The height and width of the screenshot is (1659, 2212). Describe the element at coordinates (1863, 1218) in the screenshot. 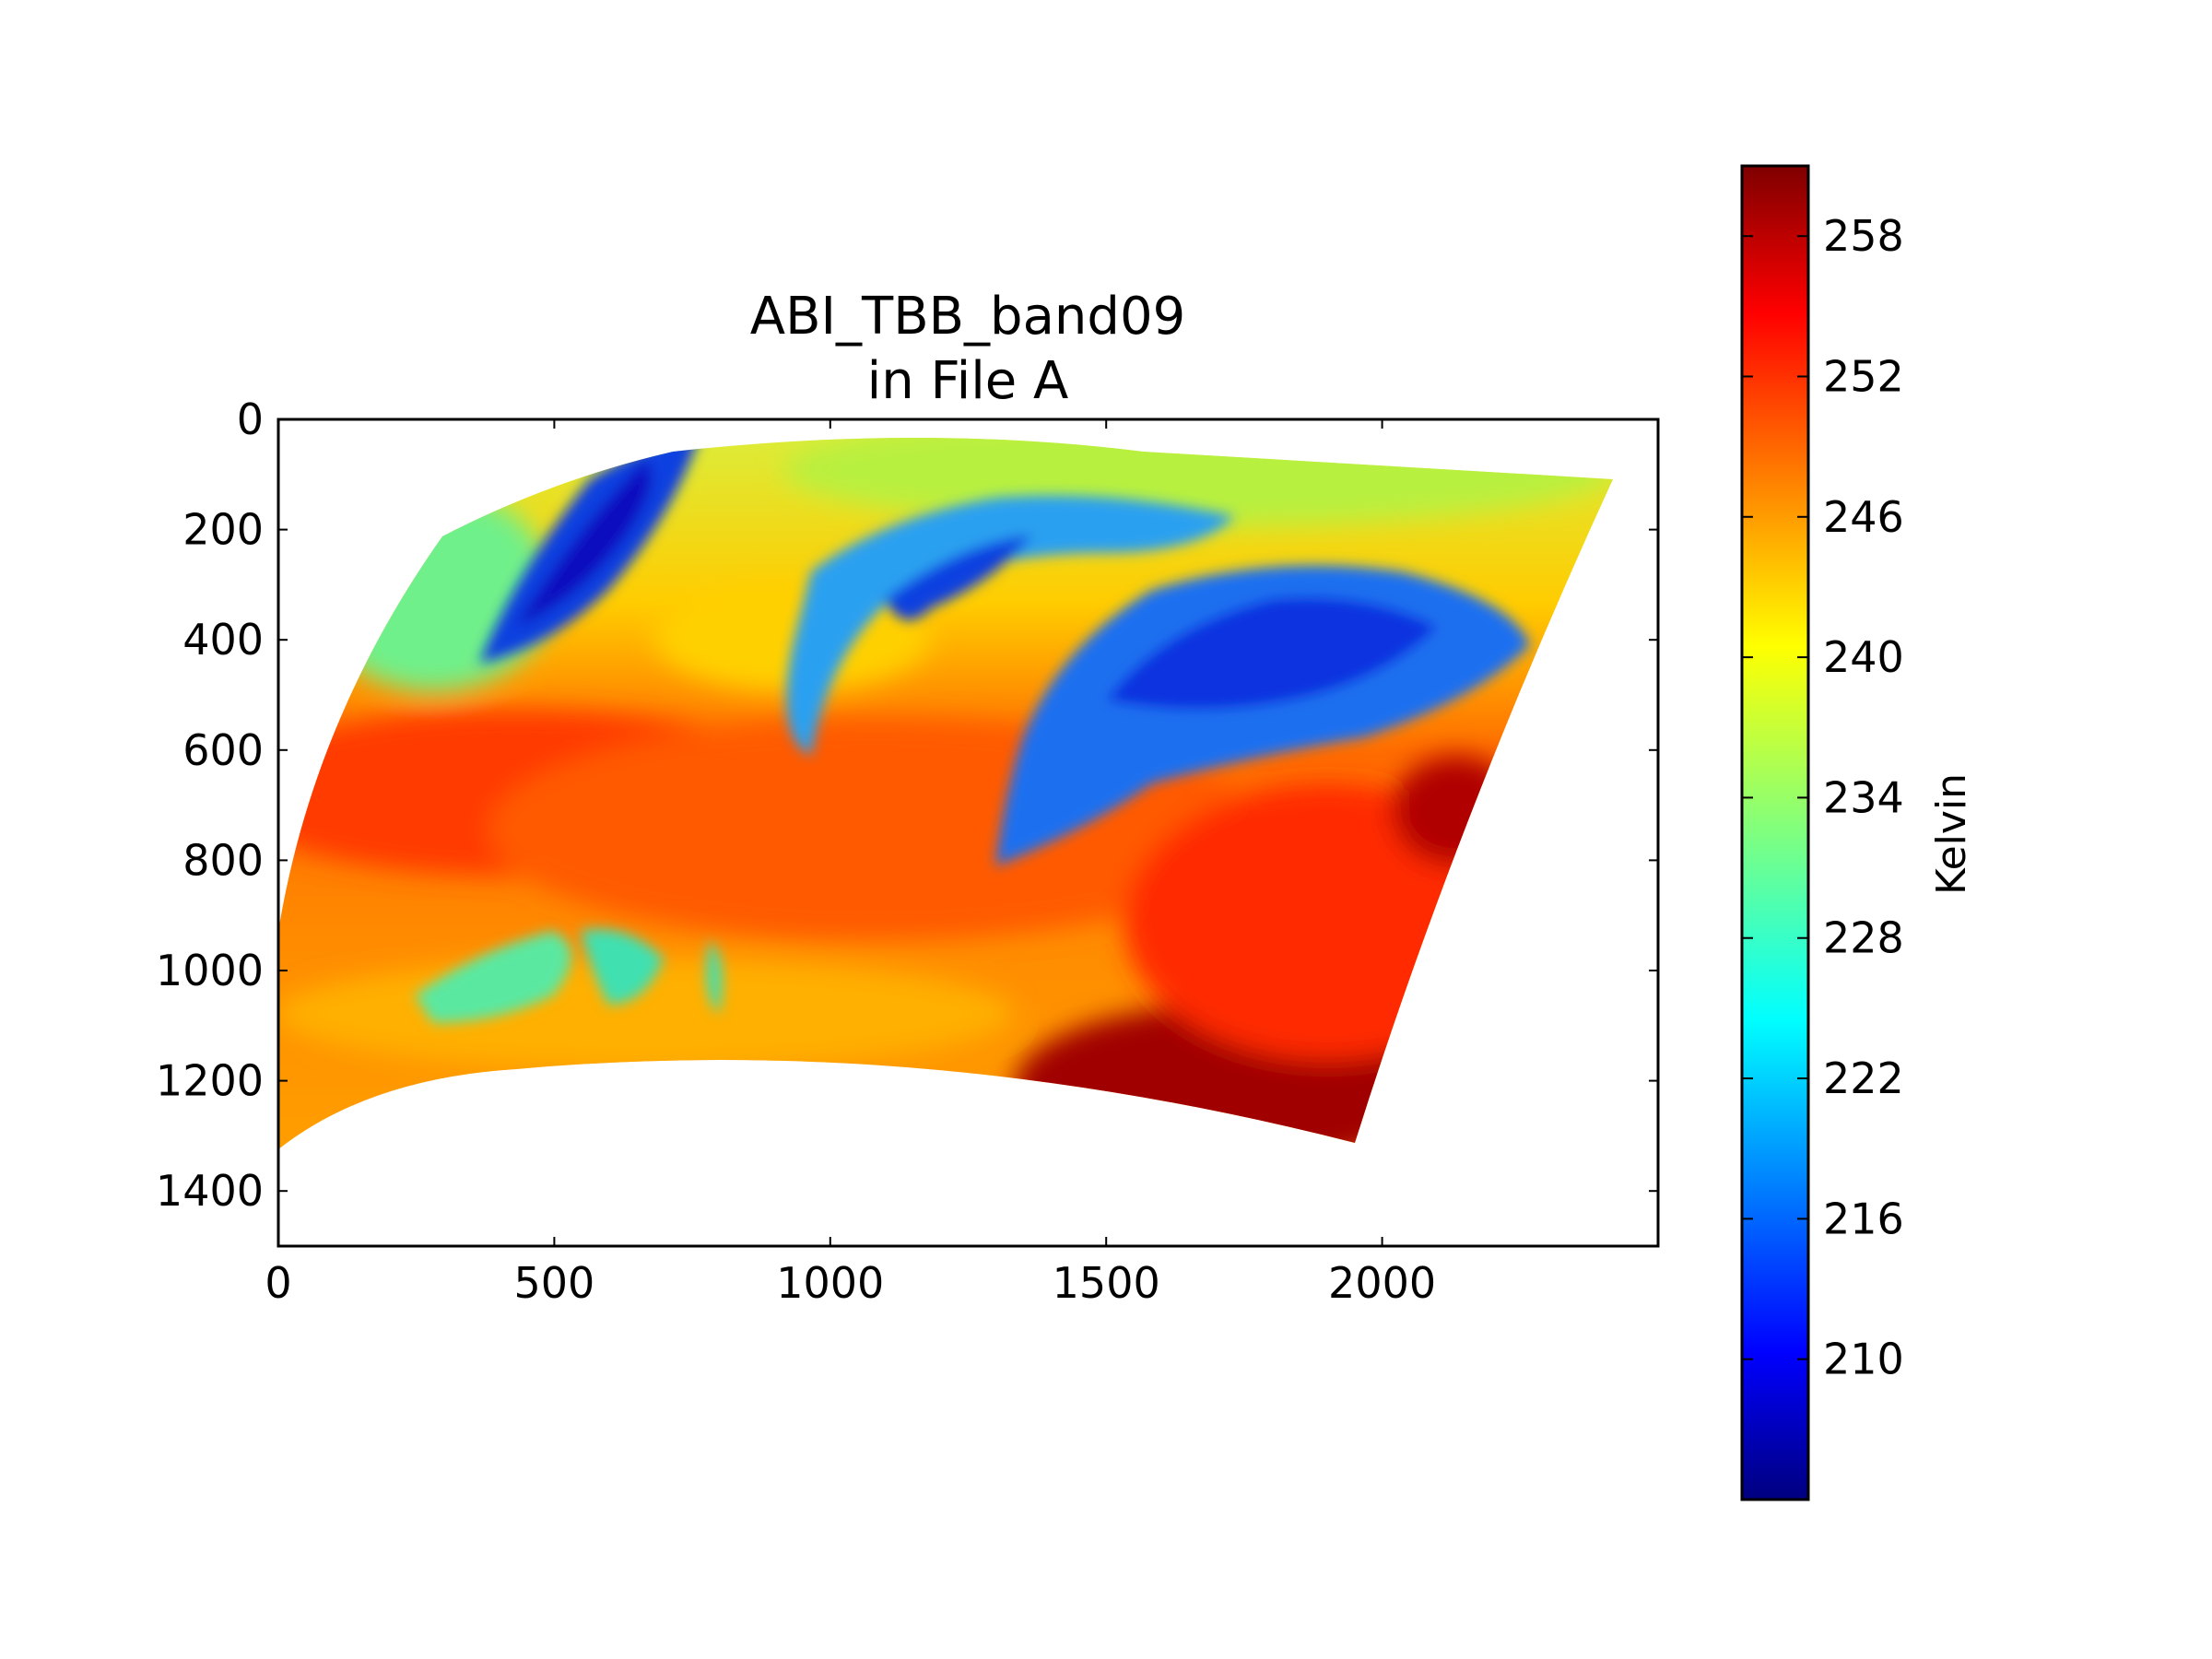

I see `colorbar-tick-label: 216` at that location.